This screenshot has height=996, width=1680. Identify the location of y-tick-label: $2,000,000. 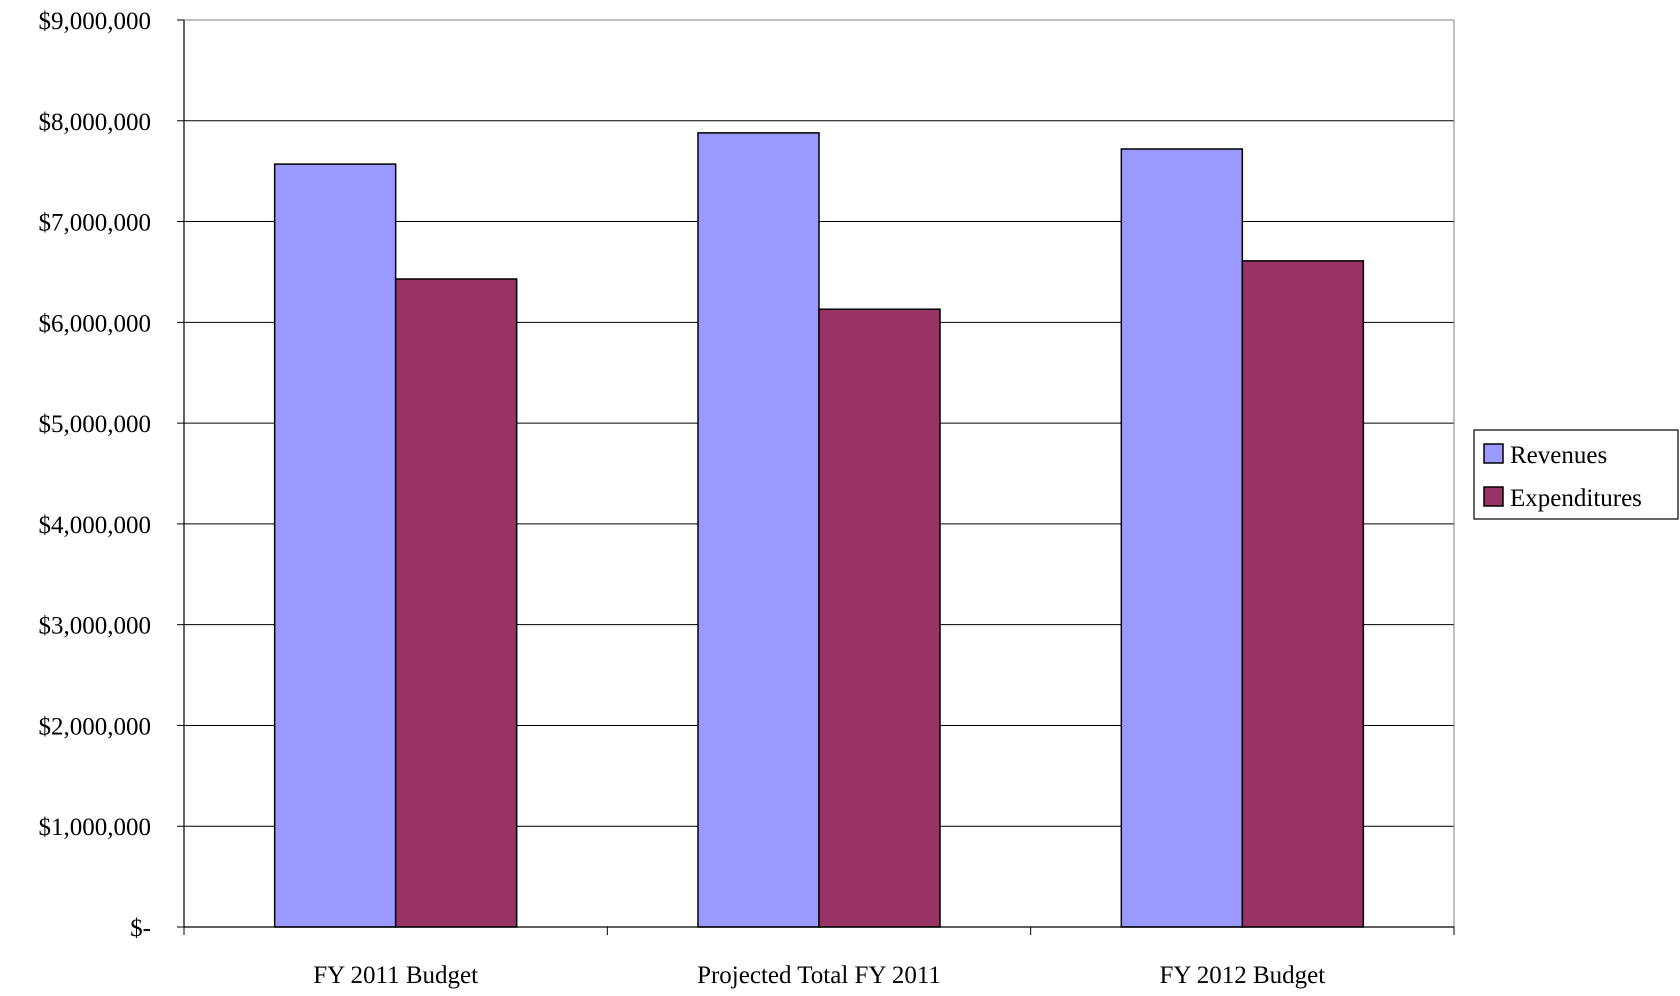
(95, 726).